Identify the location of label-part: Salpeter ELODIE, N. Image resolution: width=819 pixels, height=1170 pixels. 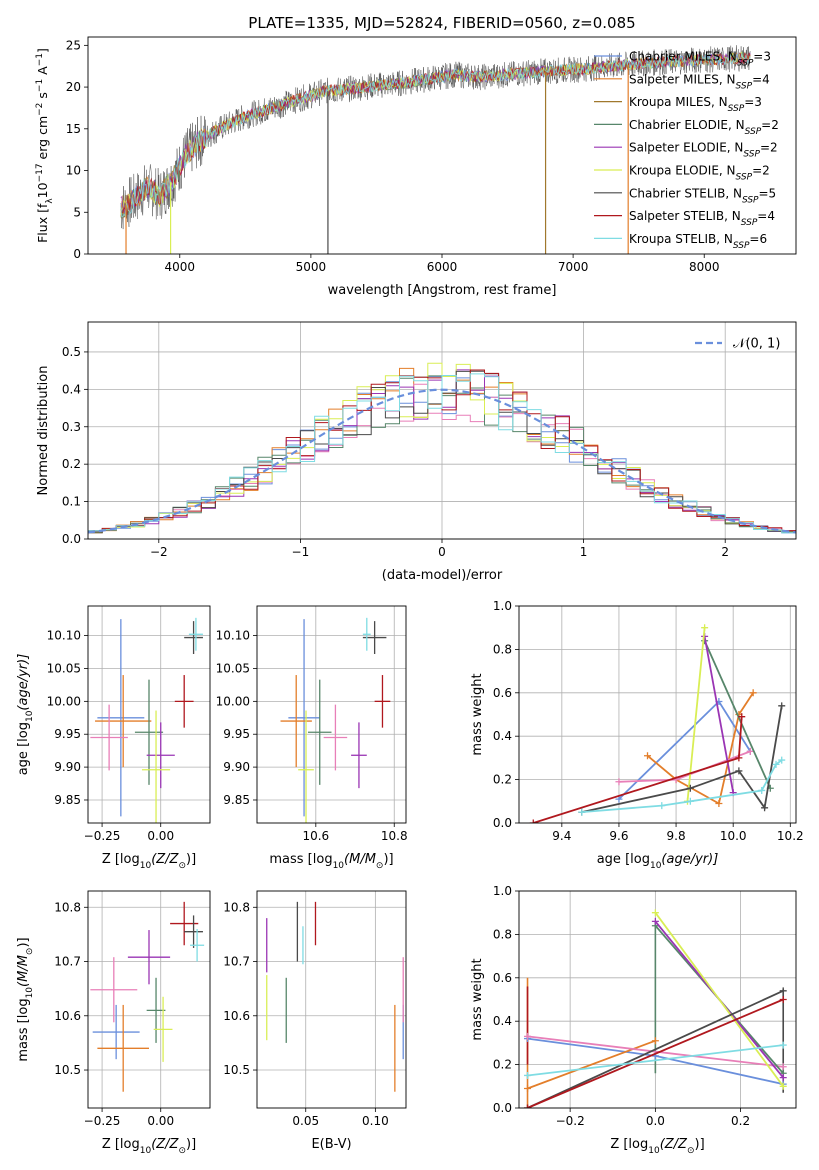
(686, 148).